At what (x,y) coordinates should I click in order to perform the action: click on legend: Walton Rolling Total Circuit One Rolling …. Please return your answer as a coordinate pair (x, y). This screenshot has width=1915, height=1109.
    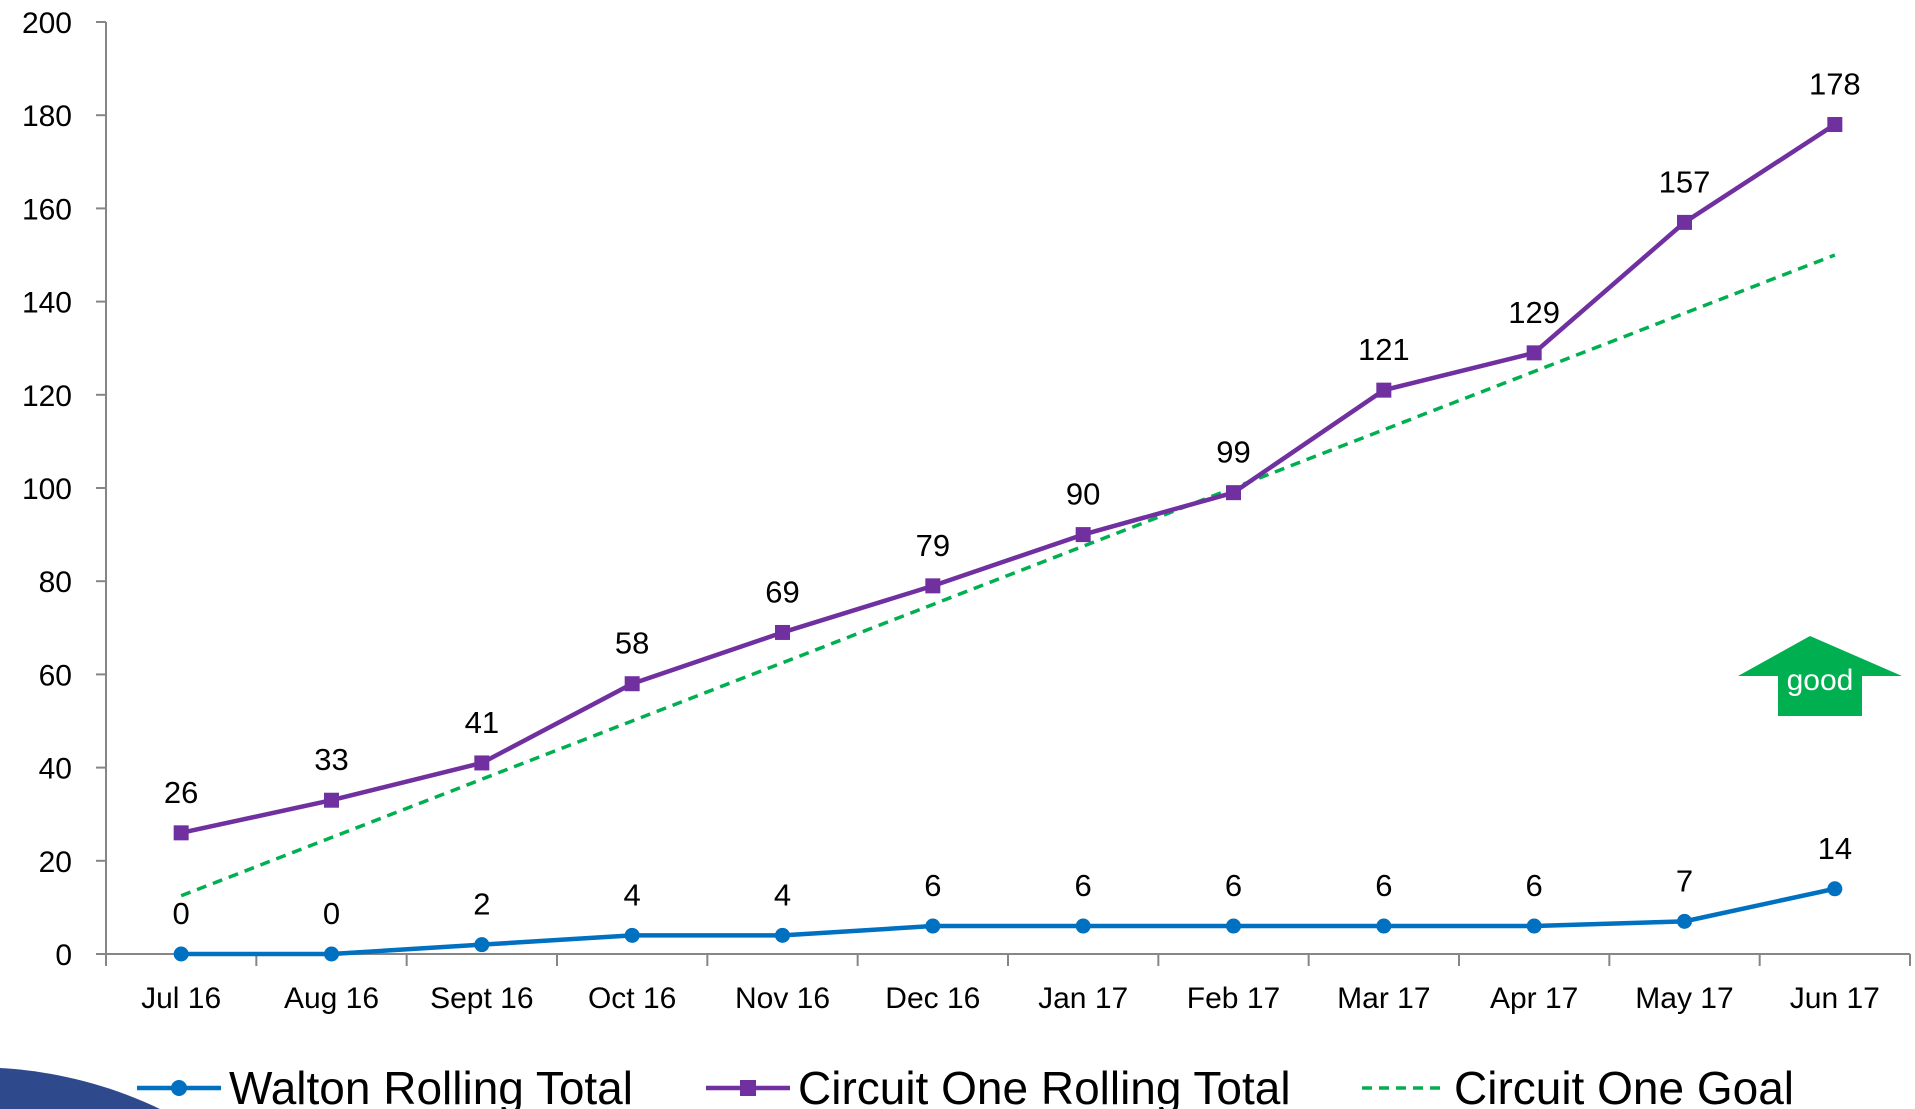
    Looking at the image, I should click on (965, 1085).